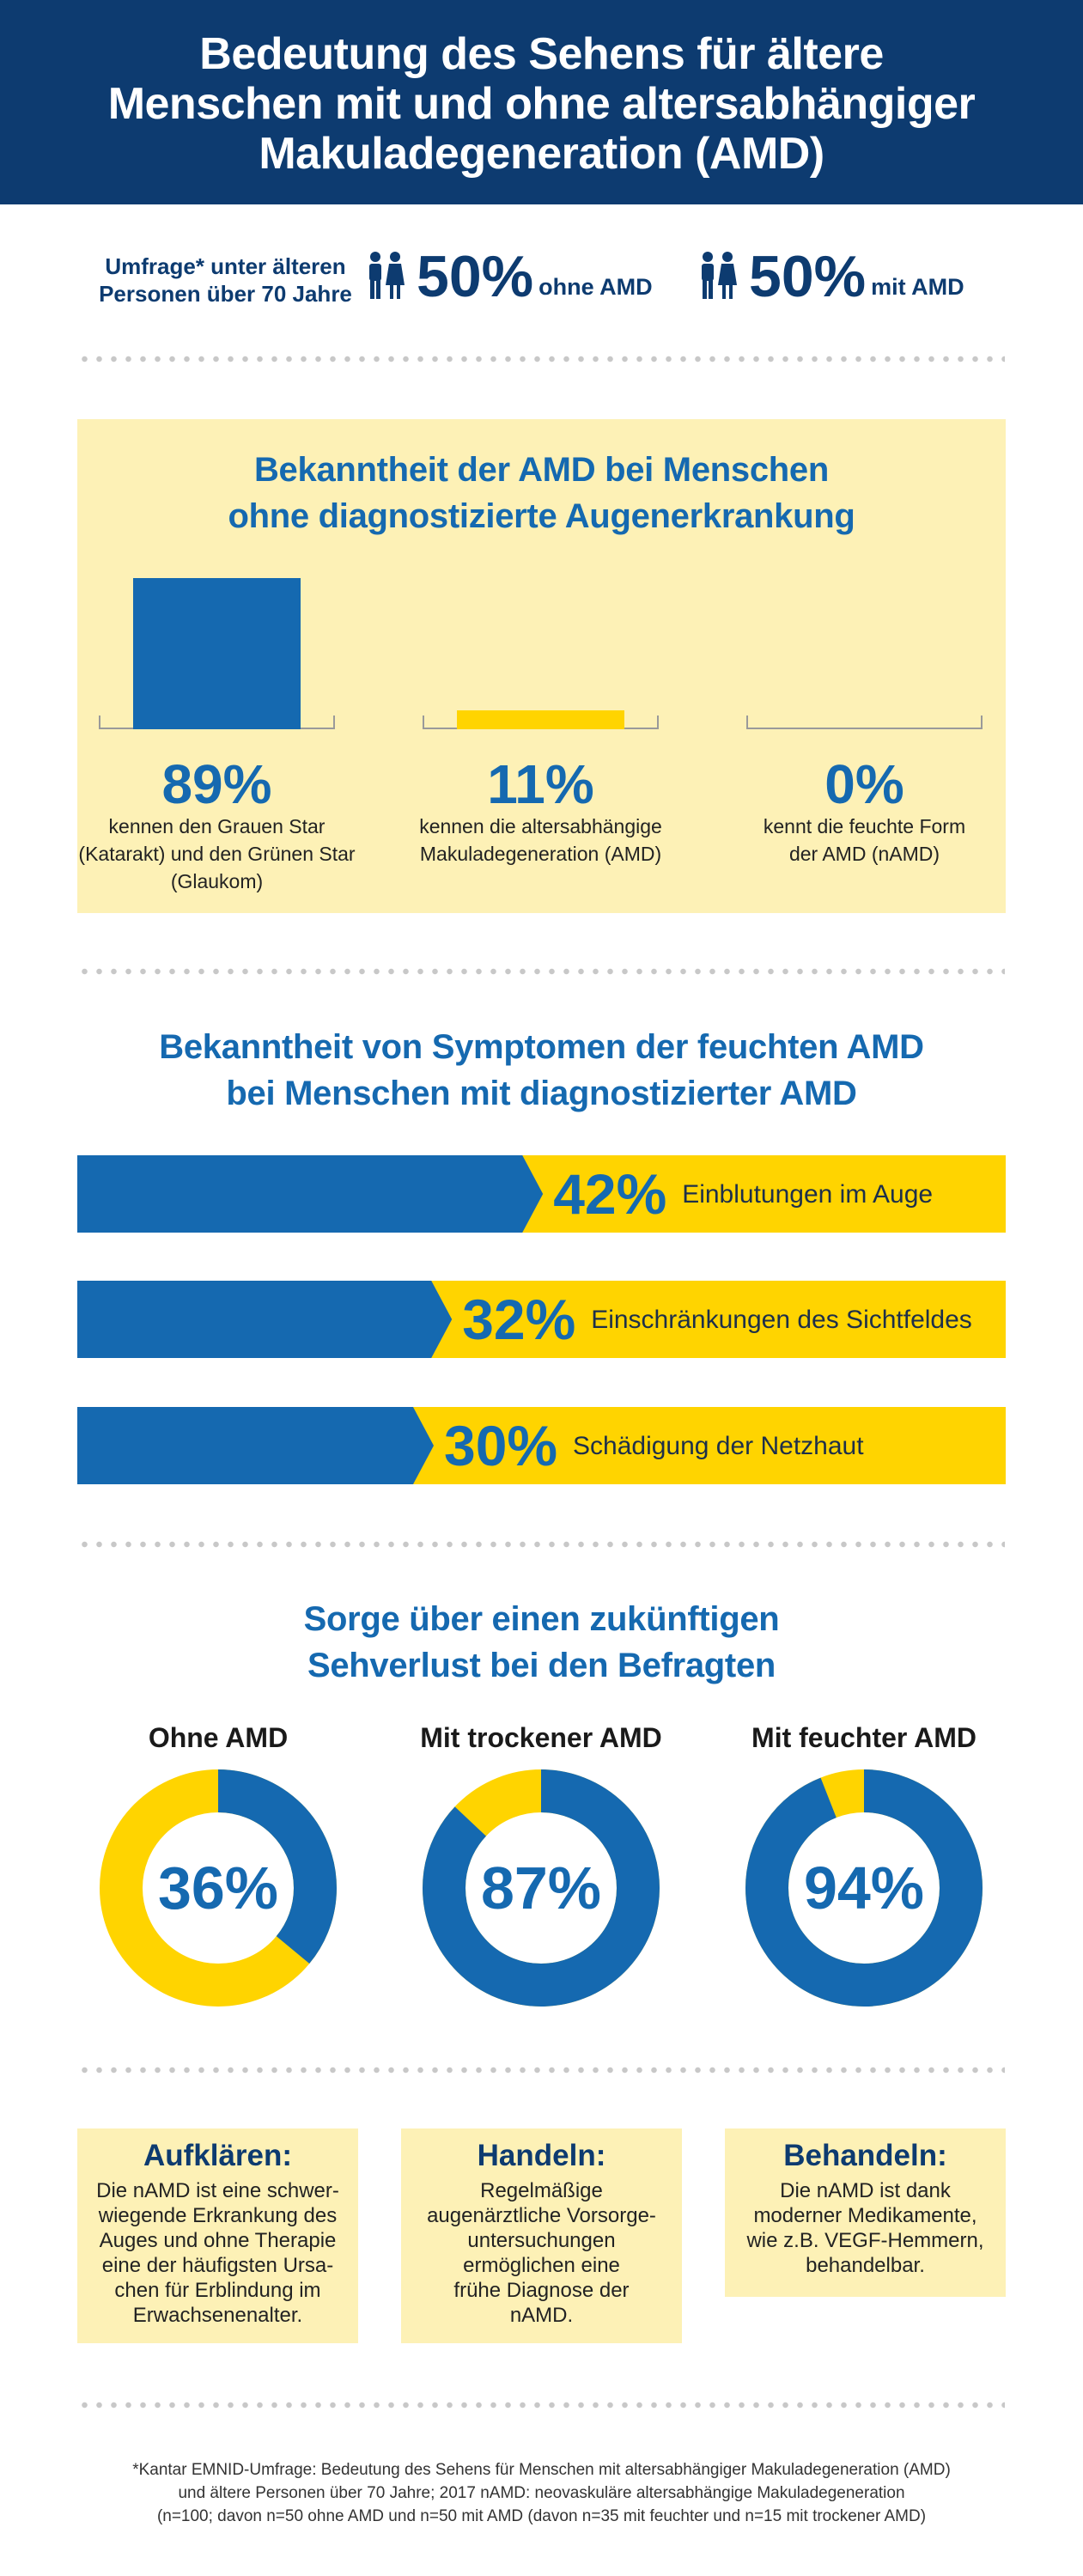  Describe the element at coordinates (501, 1445) in the screenshot. I see `symptom-value: 30%` at that location.